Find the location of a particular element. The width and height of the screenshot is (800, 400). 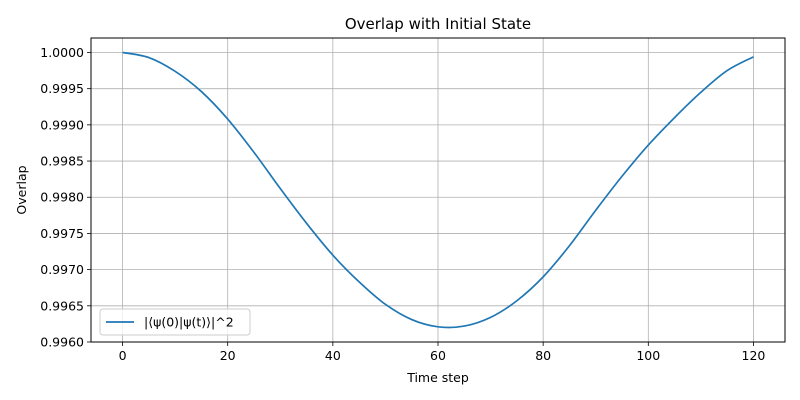

x-tick-label: 100 is located at coordinates (648, 355).